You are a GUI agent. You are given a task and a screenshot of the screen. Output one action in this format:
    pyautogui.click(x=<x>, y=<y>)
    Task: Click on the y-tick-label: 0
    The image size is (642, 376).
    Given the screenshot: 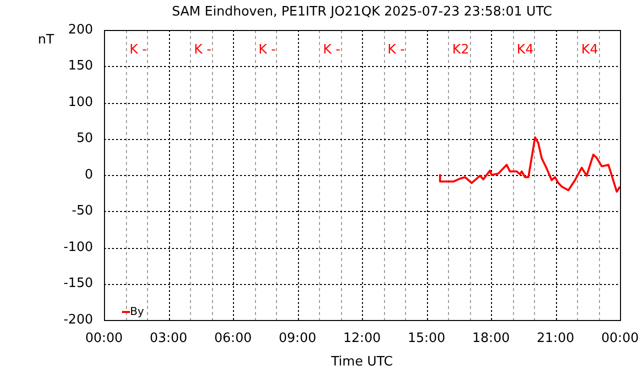 What is the action you would take?
    pyautogui.click(x=88, y=174)
    